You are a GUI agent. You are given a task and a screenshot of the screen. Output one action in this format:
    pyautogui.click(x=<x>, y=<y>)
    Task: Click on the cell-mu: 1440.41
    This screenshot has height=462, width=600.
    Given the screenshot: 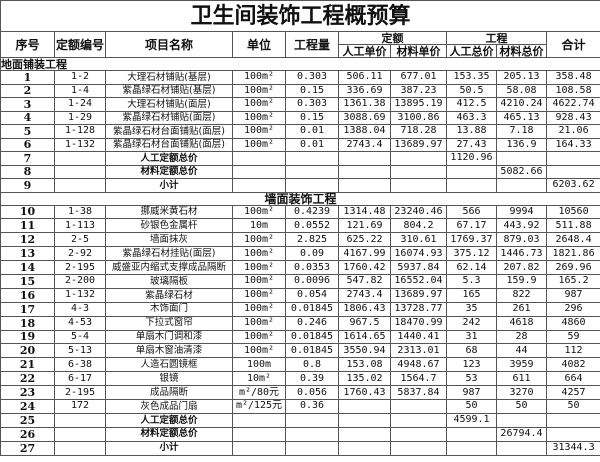 What is the action you would take?
    pyautogui.click(x=418, y=337)
    